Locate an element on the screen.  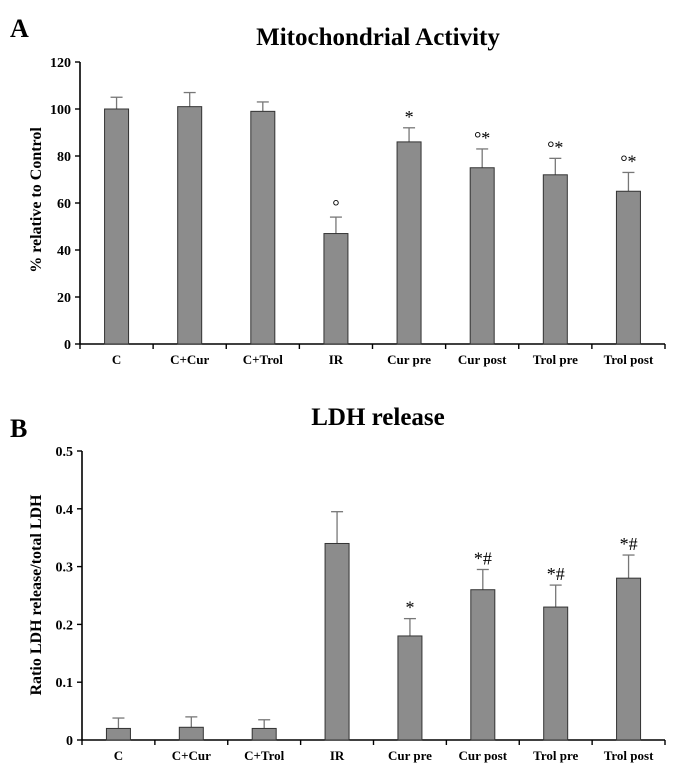
y-tick-label: 40 is located at coordinates (64, 251).